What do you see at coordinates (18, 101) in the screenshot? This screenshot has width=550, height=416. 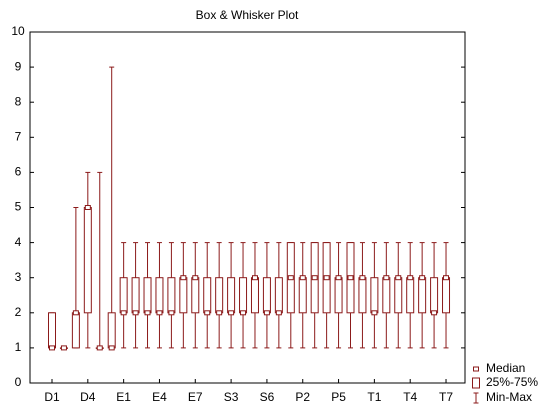 I see `y-tick-label: 8` at bounding box center [18, 101].